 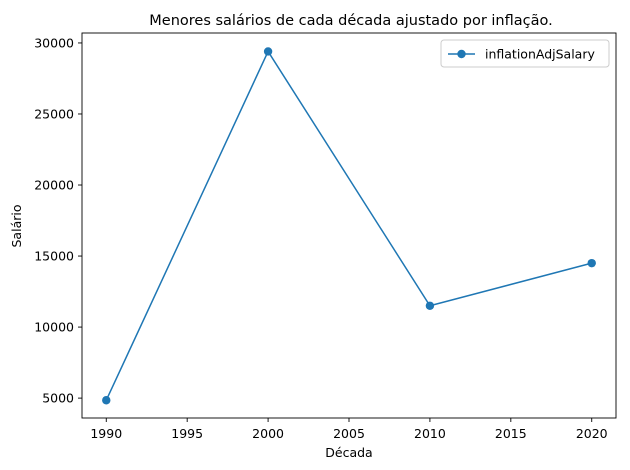 I want to click on y-axis-label: Salário, so click(x=16, y=226).